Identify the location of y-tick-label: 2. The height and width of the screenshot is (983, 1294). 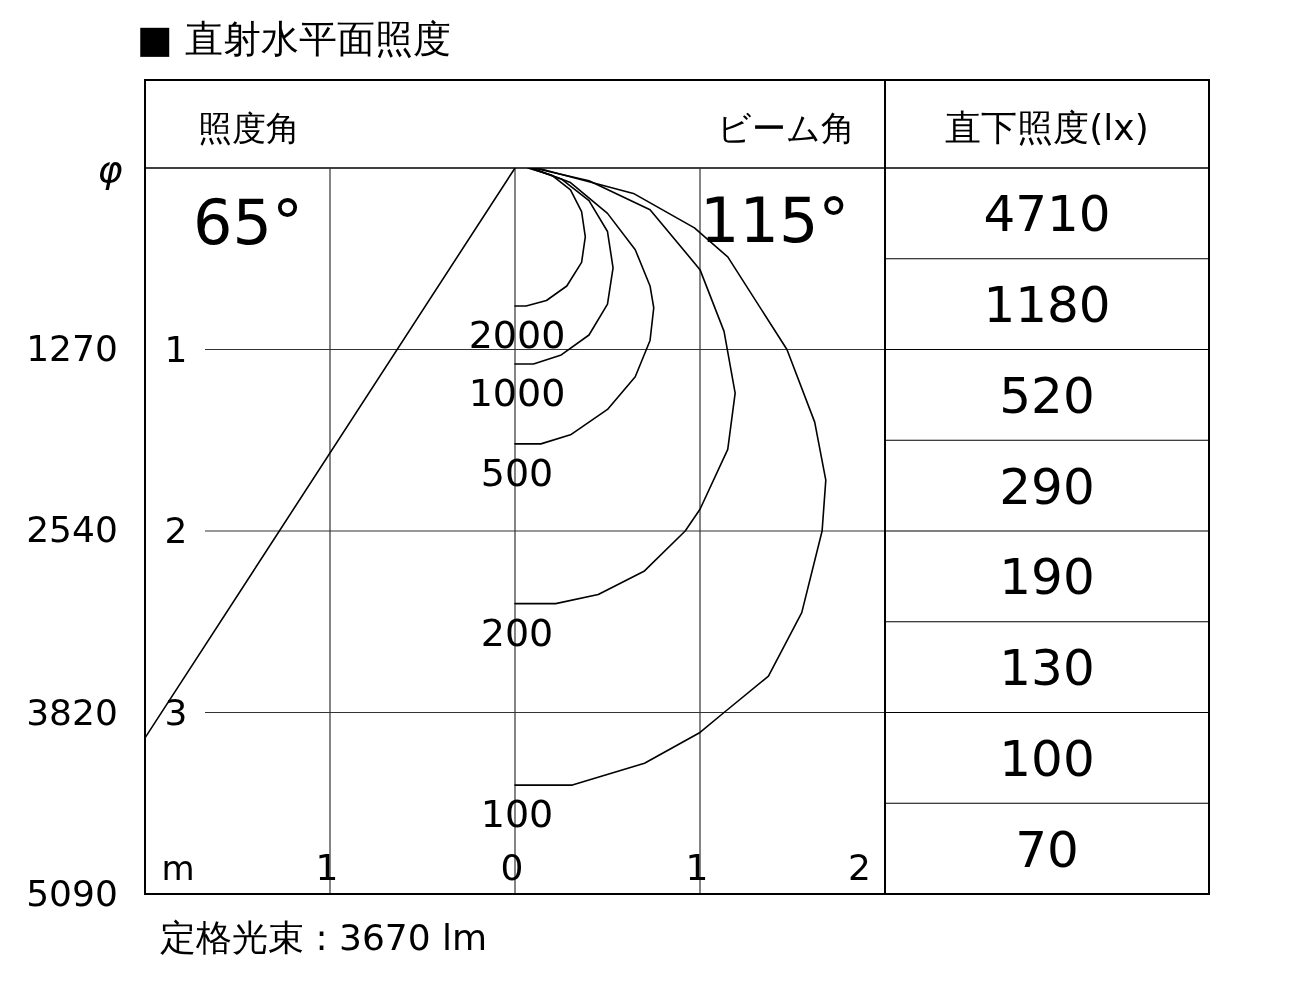
(176, 530).